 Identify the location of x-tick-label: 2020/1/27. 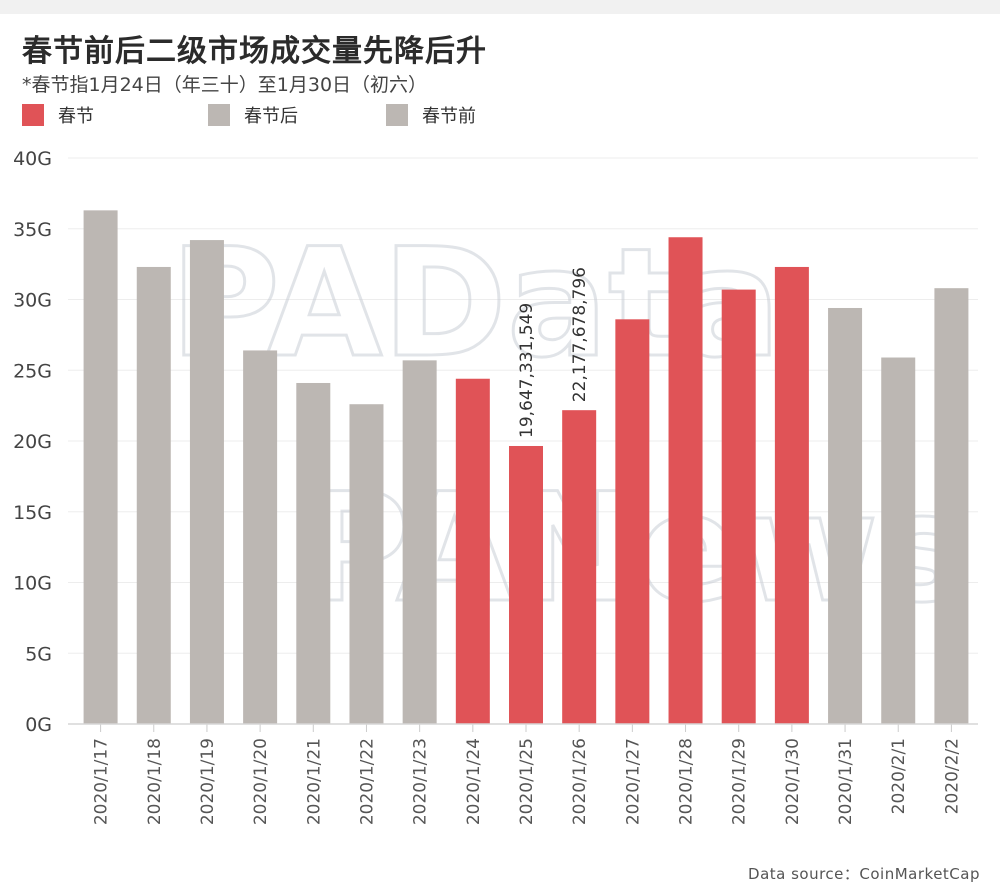
(633, 781).